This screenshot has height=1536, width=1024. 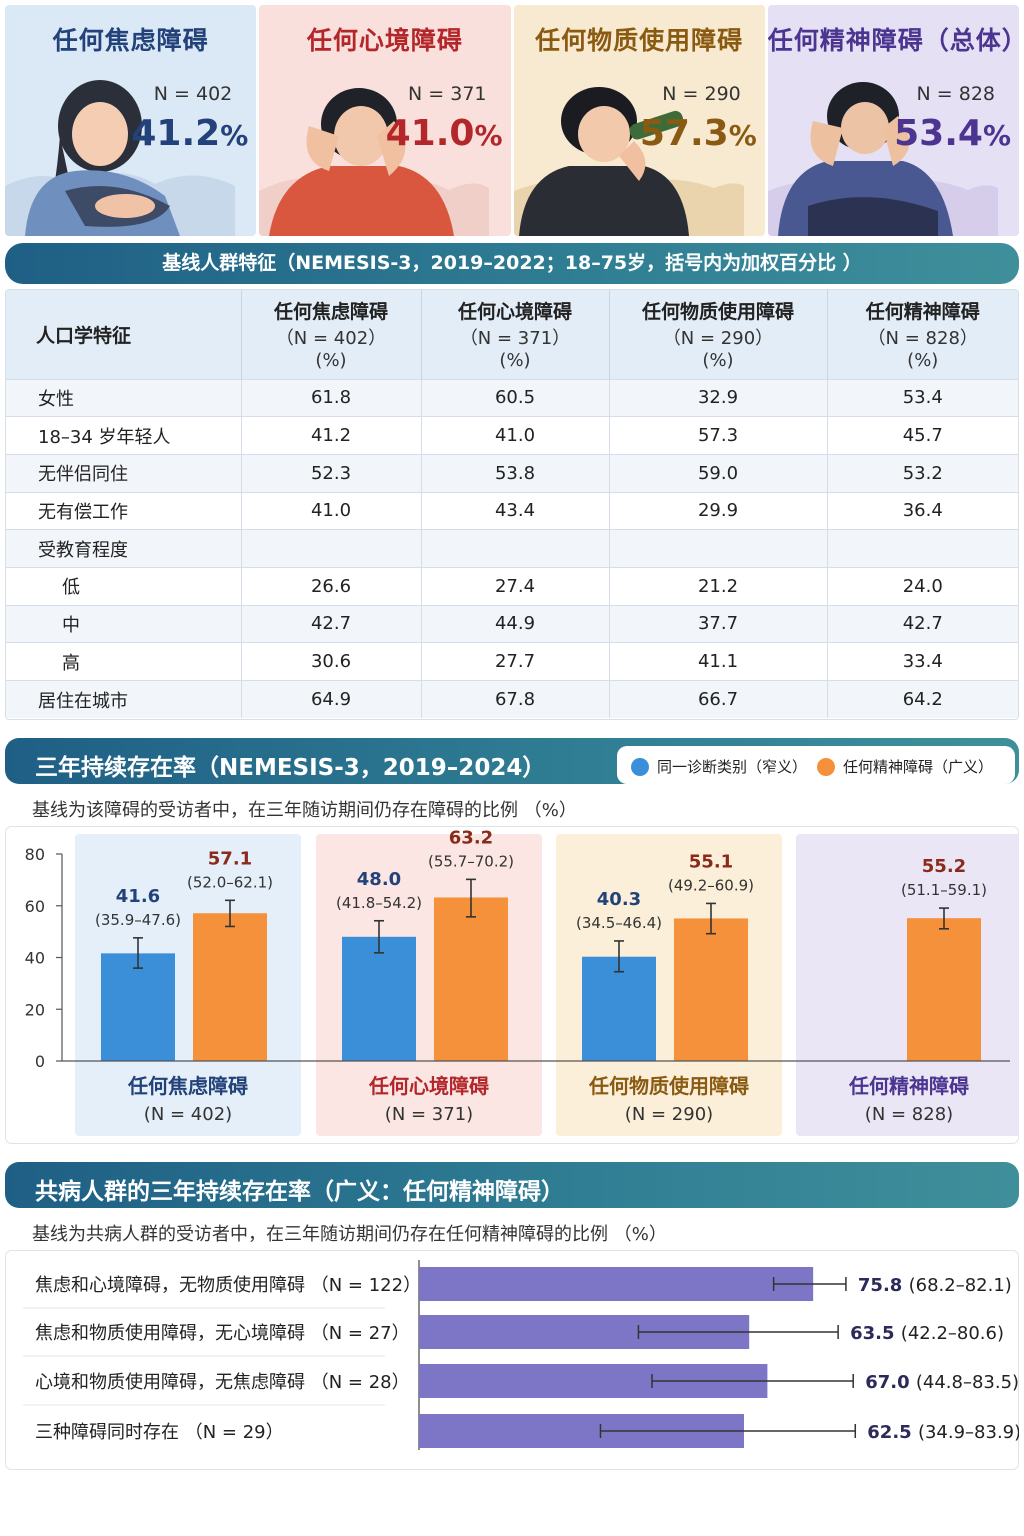 I want to click on row-value: 53.4, so click(x=922, y=397).